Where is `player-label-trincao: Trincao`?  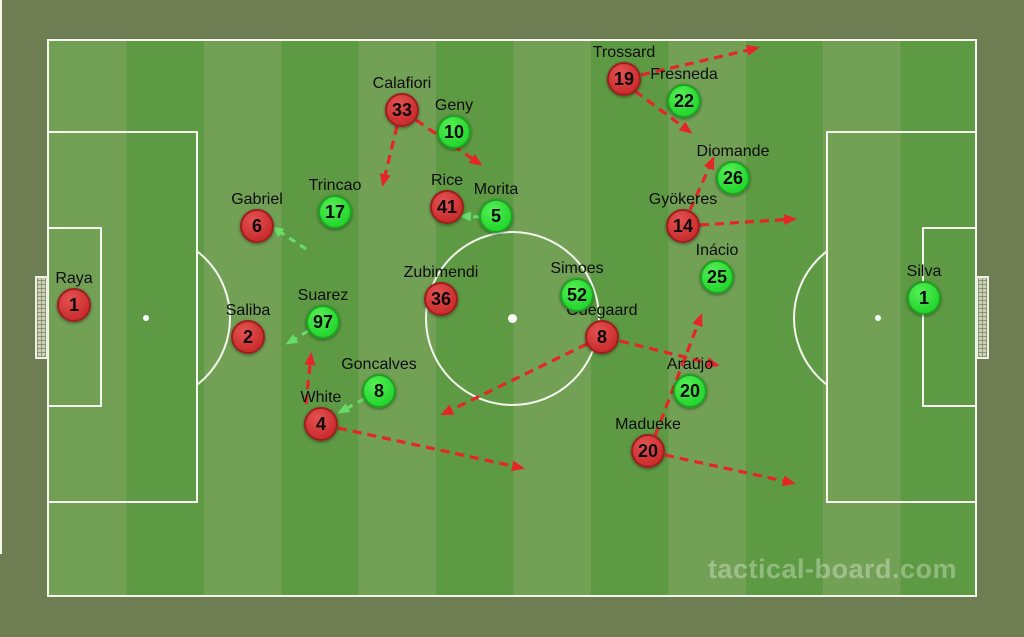
player-label-trincao: Trincao is located at coordinates (335, 185).